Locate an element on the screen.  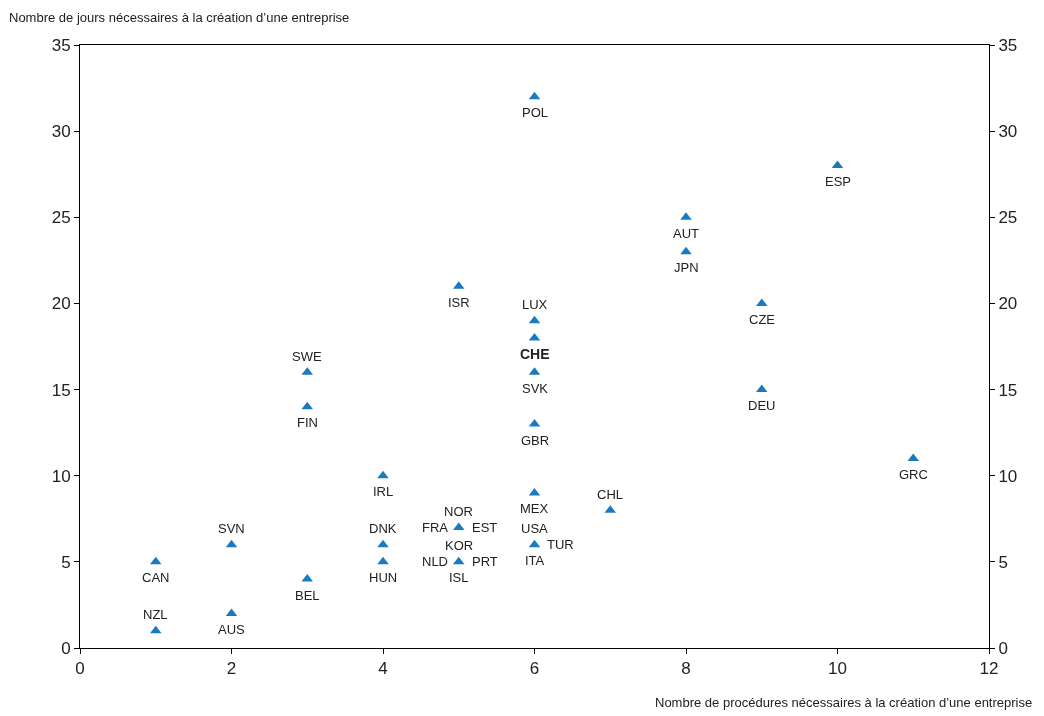
annotation: MEX is located at coordinates (534, 508).